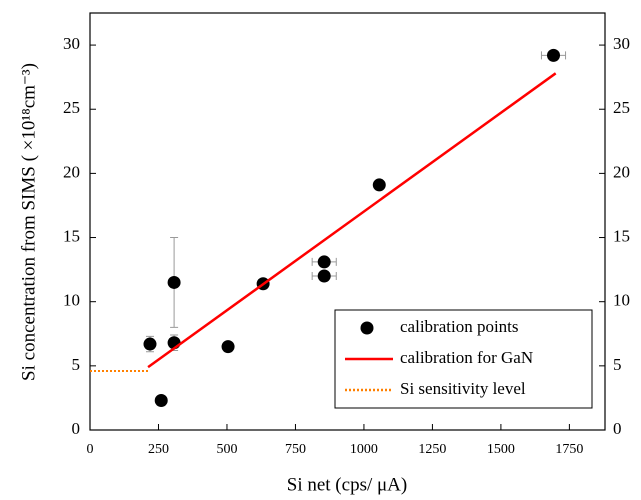  Describe the element at coordinates (295, 449) in the screenshot. I see `x-tick-label: 750` at that location.